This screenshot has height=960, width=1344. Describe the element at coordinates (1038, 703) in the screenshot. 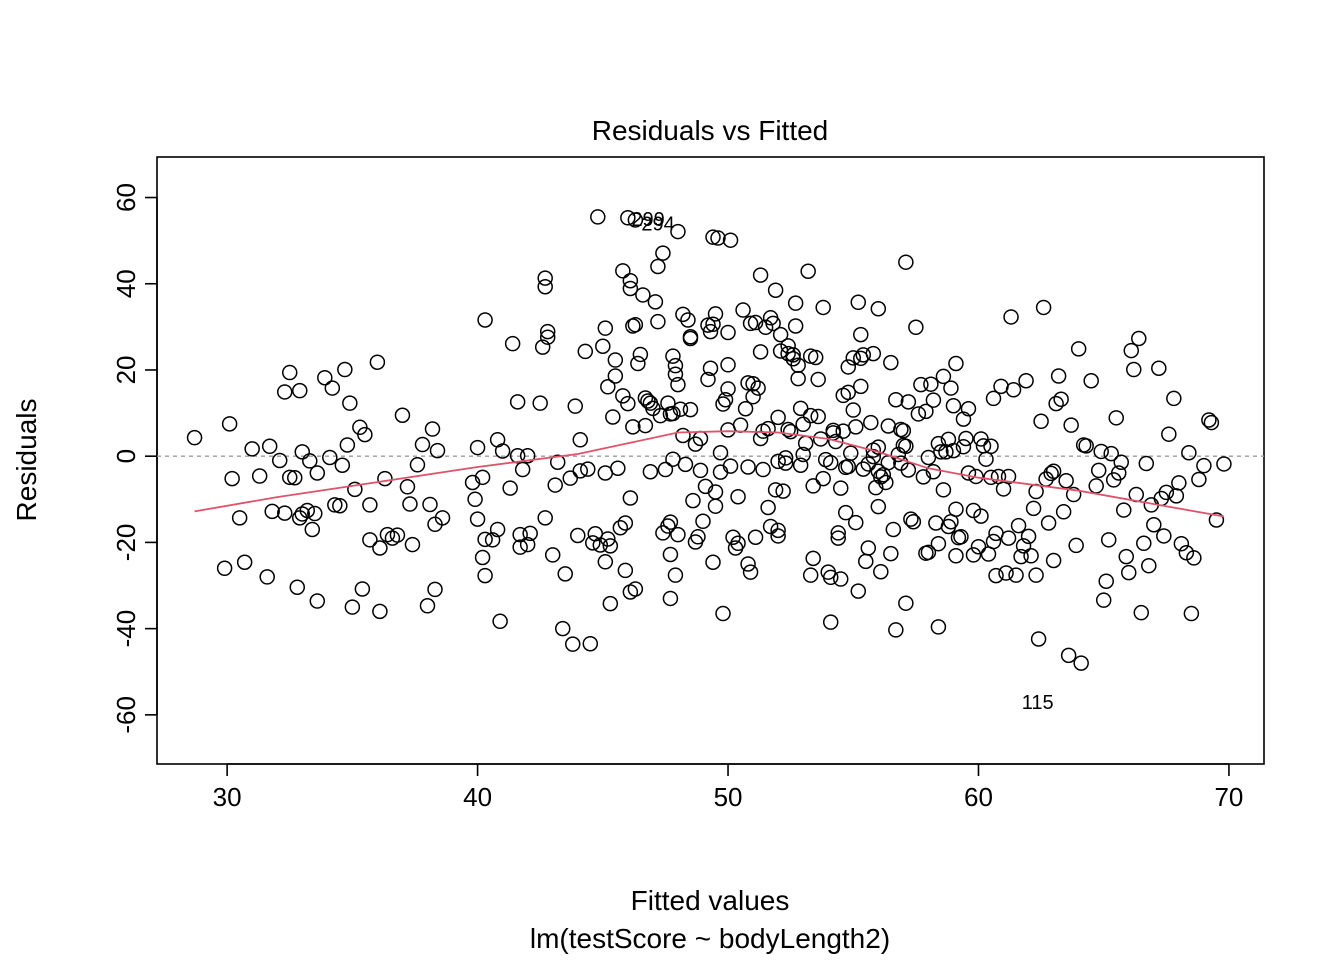

I see `outlier-label: 115` at that location.